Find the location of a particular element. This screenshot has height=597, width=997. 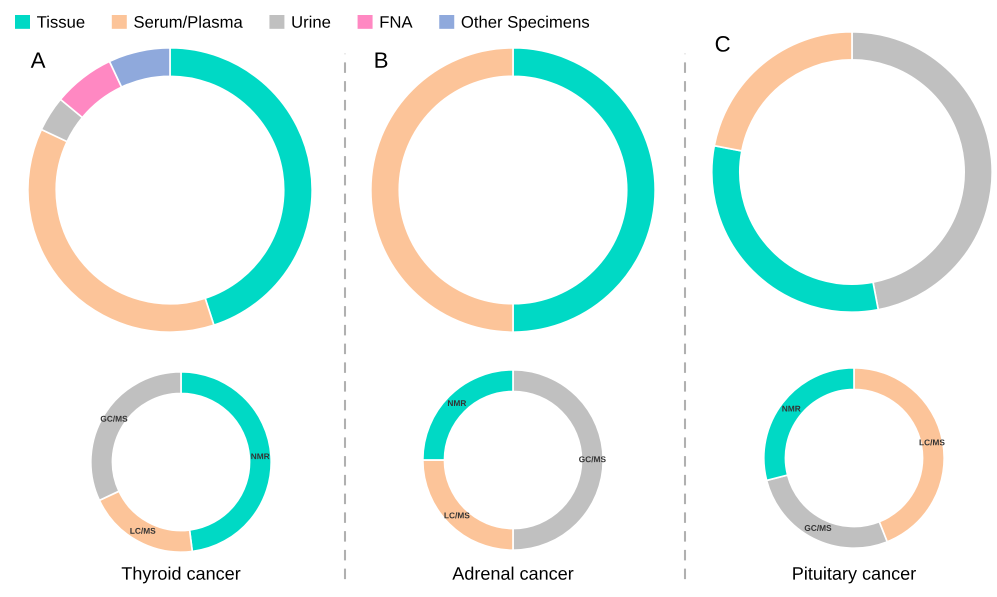

legend-label: Urine is located at coordinates (311, 22).